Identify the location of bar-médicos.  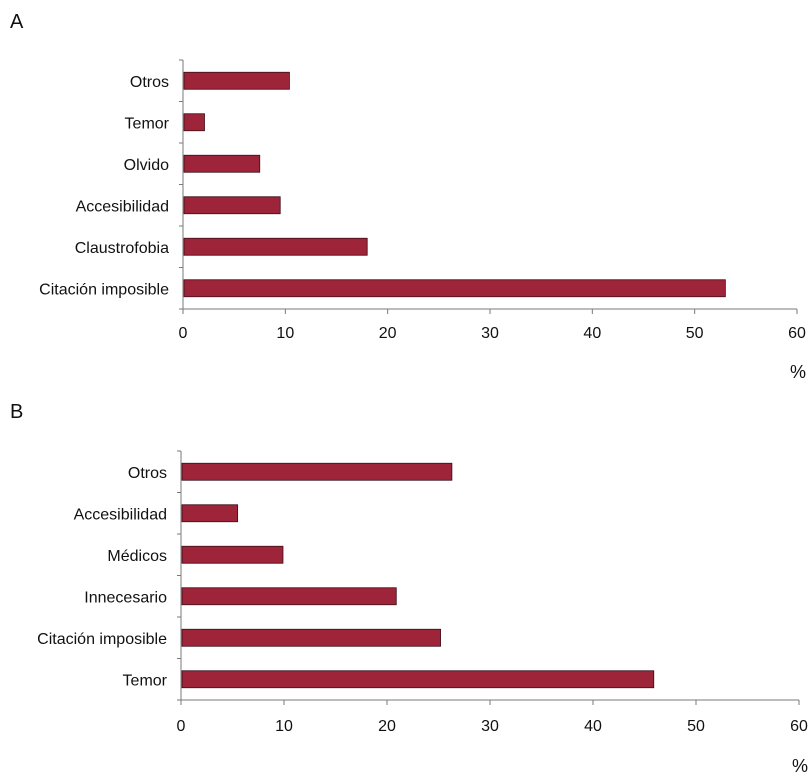
(232, 554).